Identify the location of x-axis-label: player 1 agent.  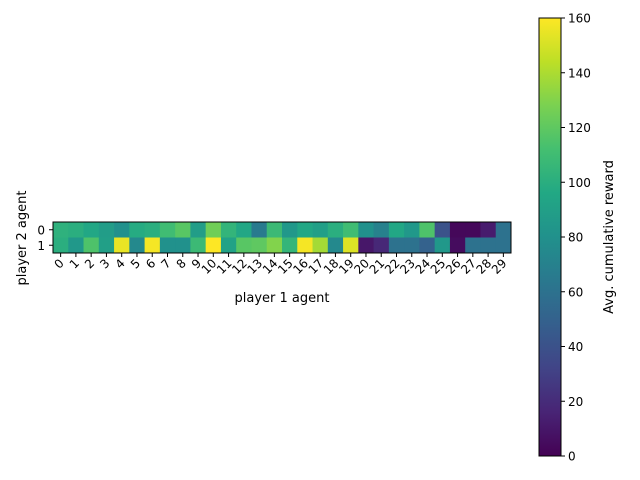
(282, 298).